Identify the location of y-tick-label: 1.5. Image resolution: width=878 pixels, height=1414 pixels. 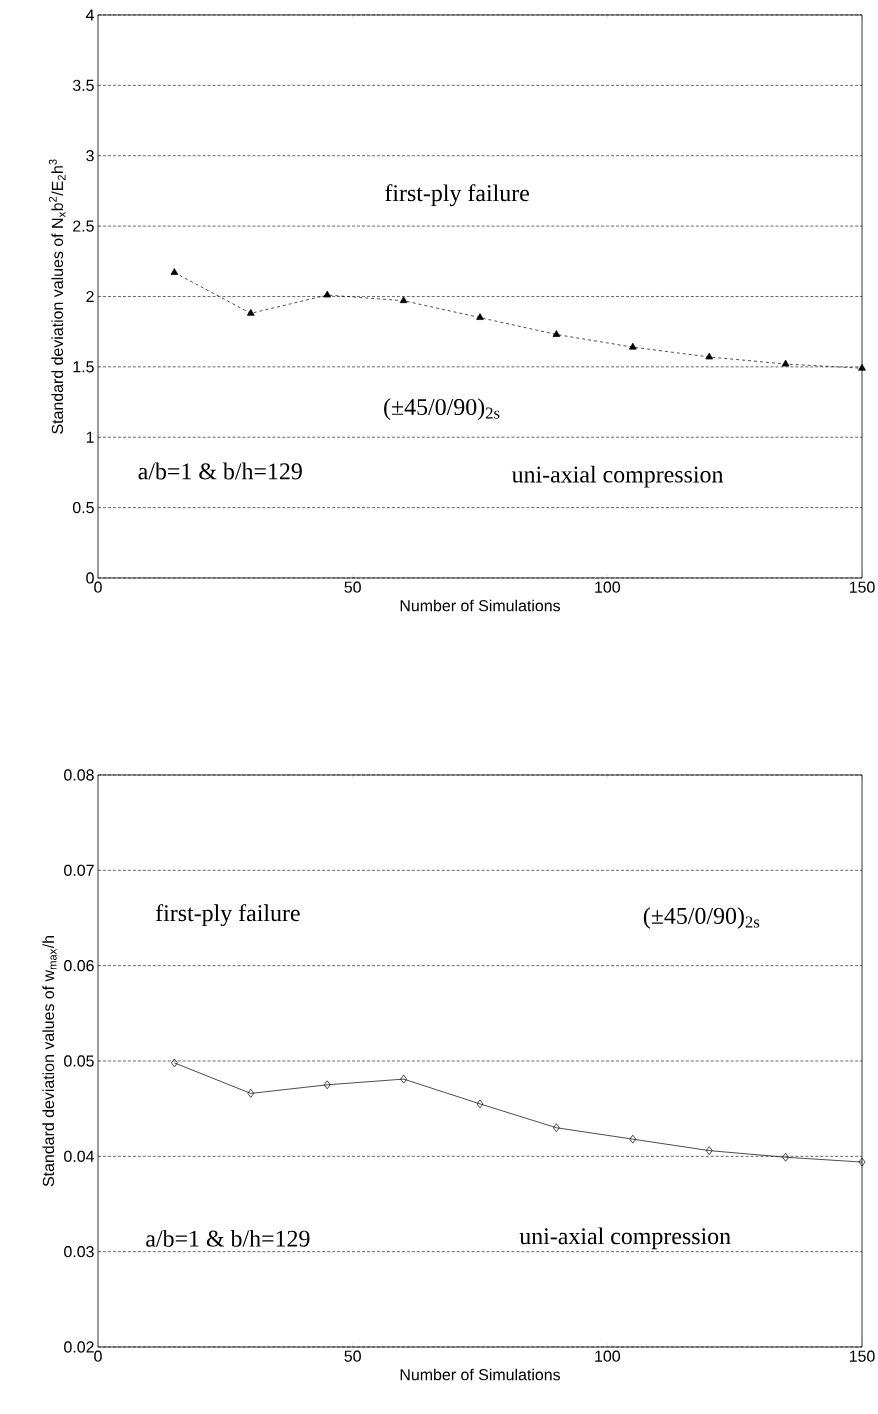
(83, 367).